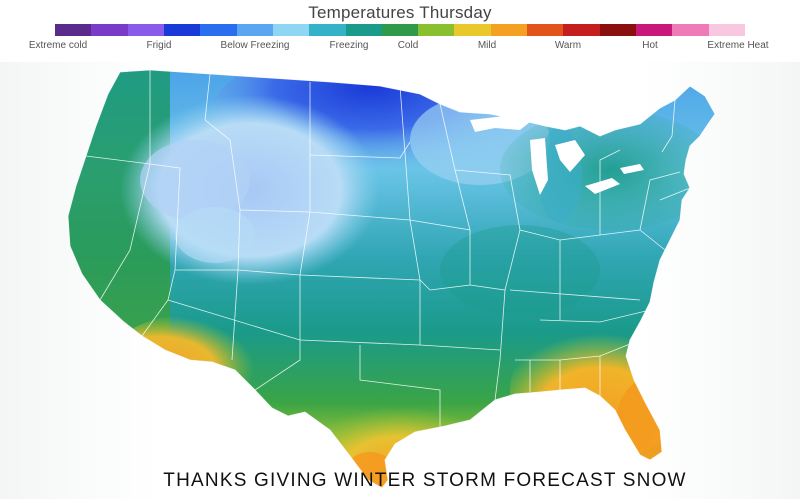  Describe the element at coordinates (255, 45) in the screenshot. I see `legend-label-below-freezing: Below Freezing` at that location.